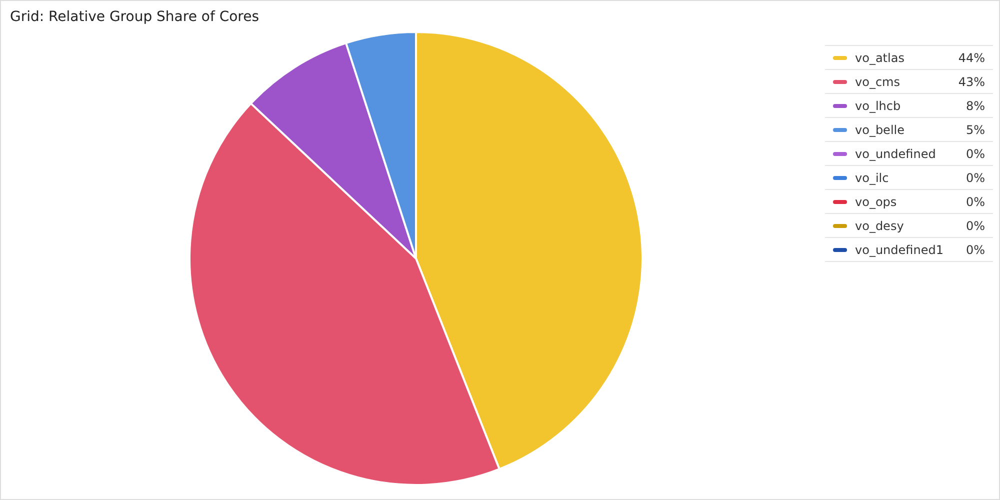 This screenshot has height=500, width=1000. Describe the element at coordinates (880, 57) in the screenshot. I see `legend-label: vo_atlas` at that location.